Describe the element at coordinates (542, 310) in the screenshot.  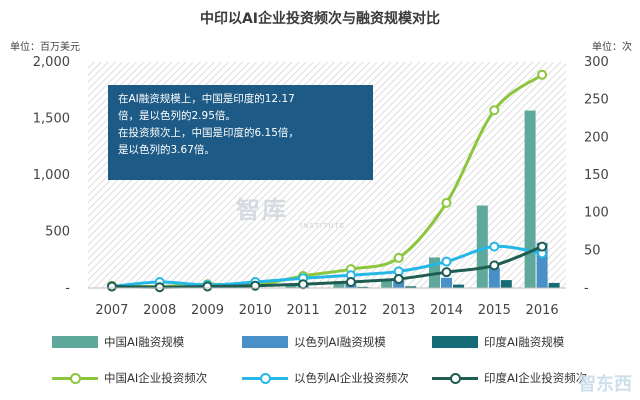
I see `x-tick-label: 2016` at that location.